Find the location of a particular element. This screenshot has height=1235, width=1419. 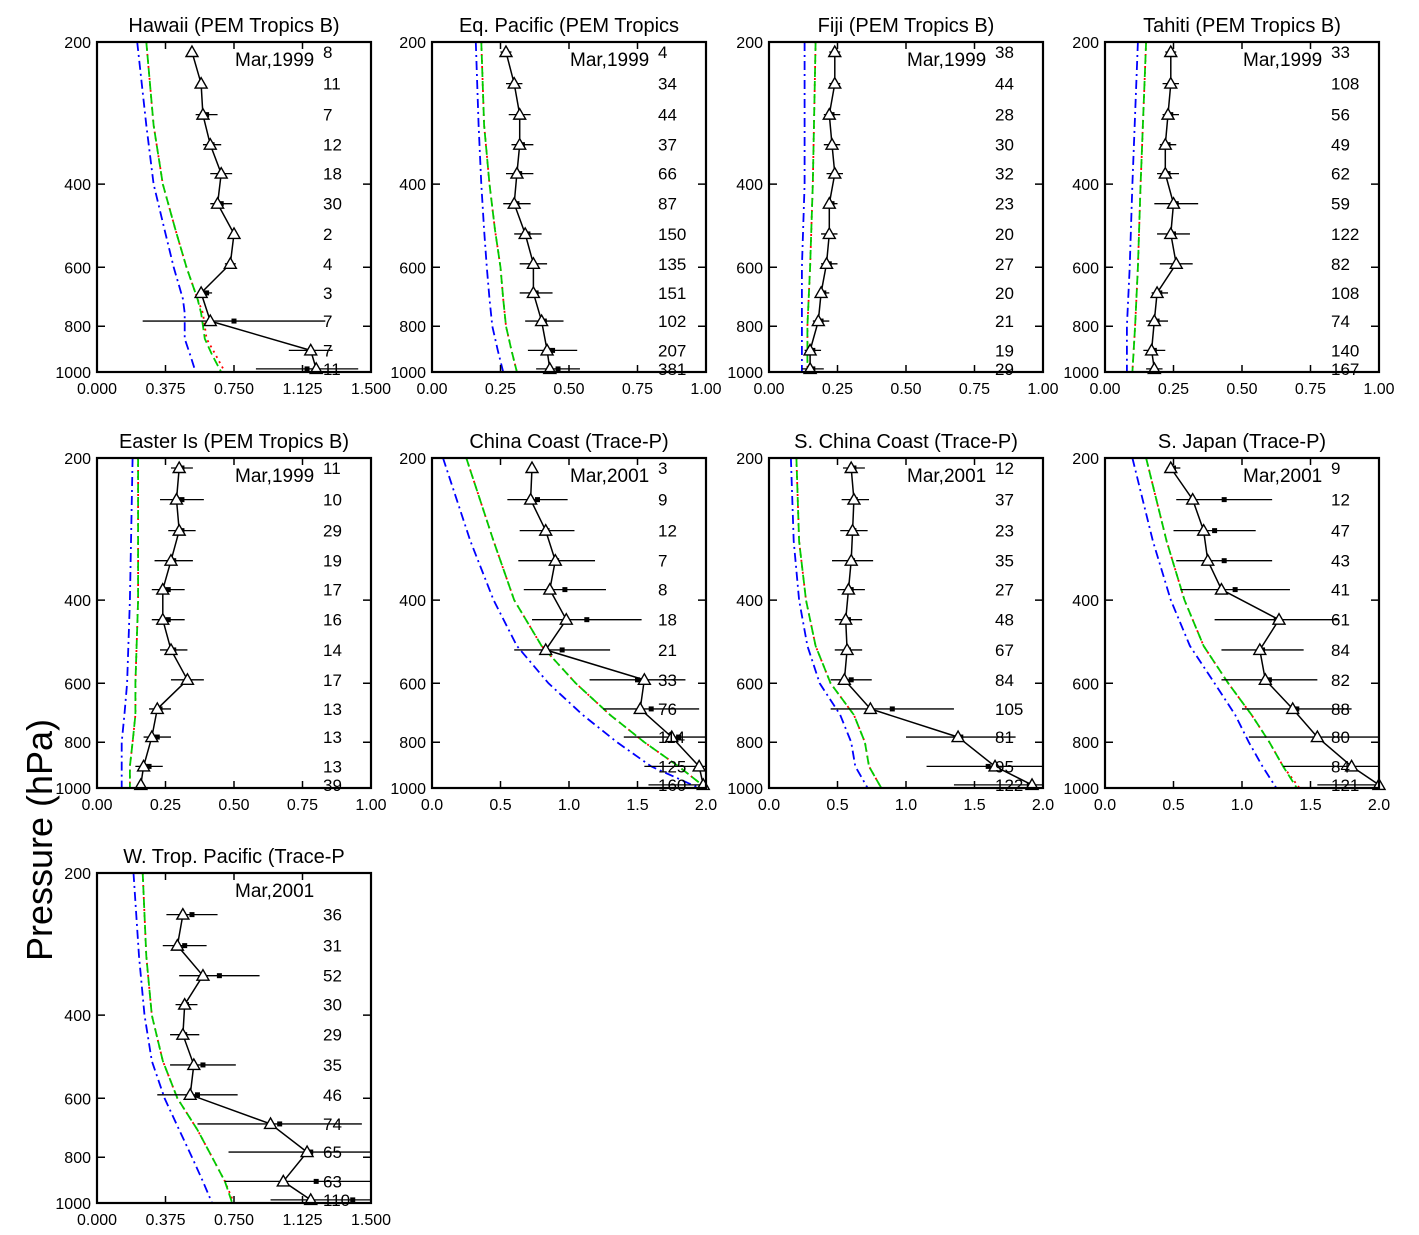

sample-count-label: 19 is located at coordinates (332, 561).